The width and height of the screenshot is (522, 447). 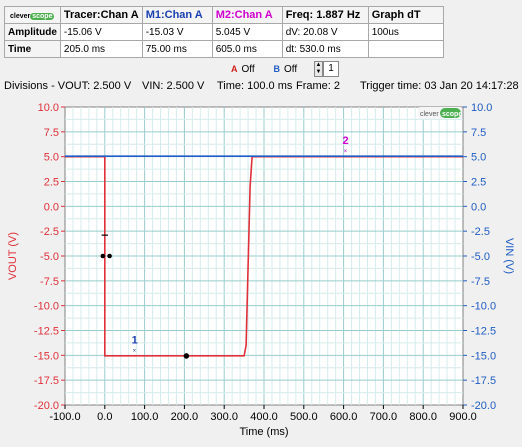 I want to click on x-tick-label: 200.0, so click(x=185, y=417).